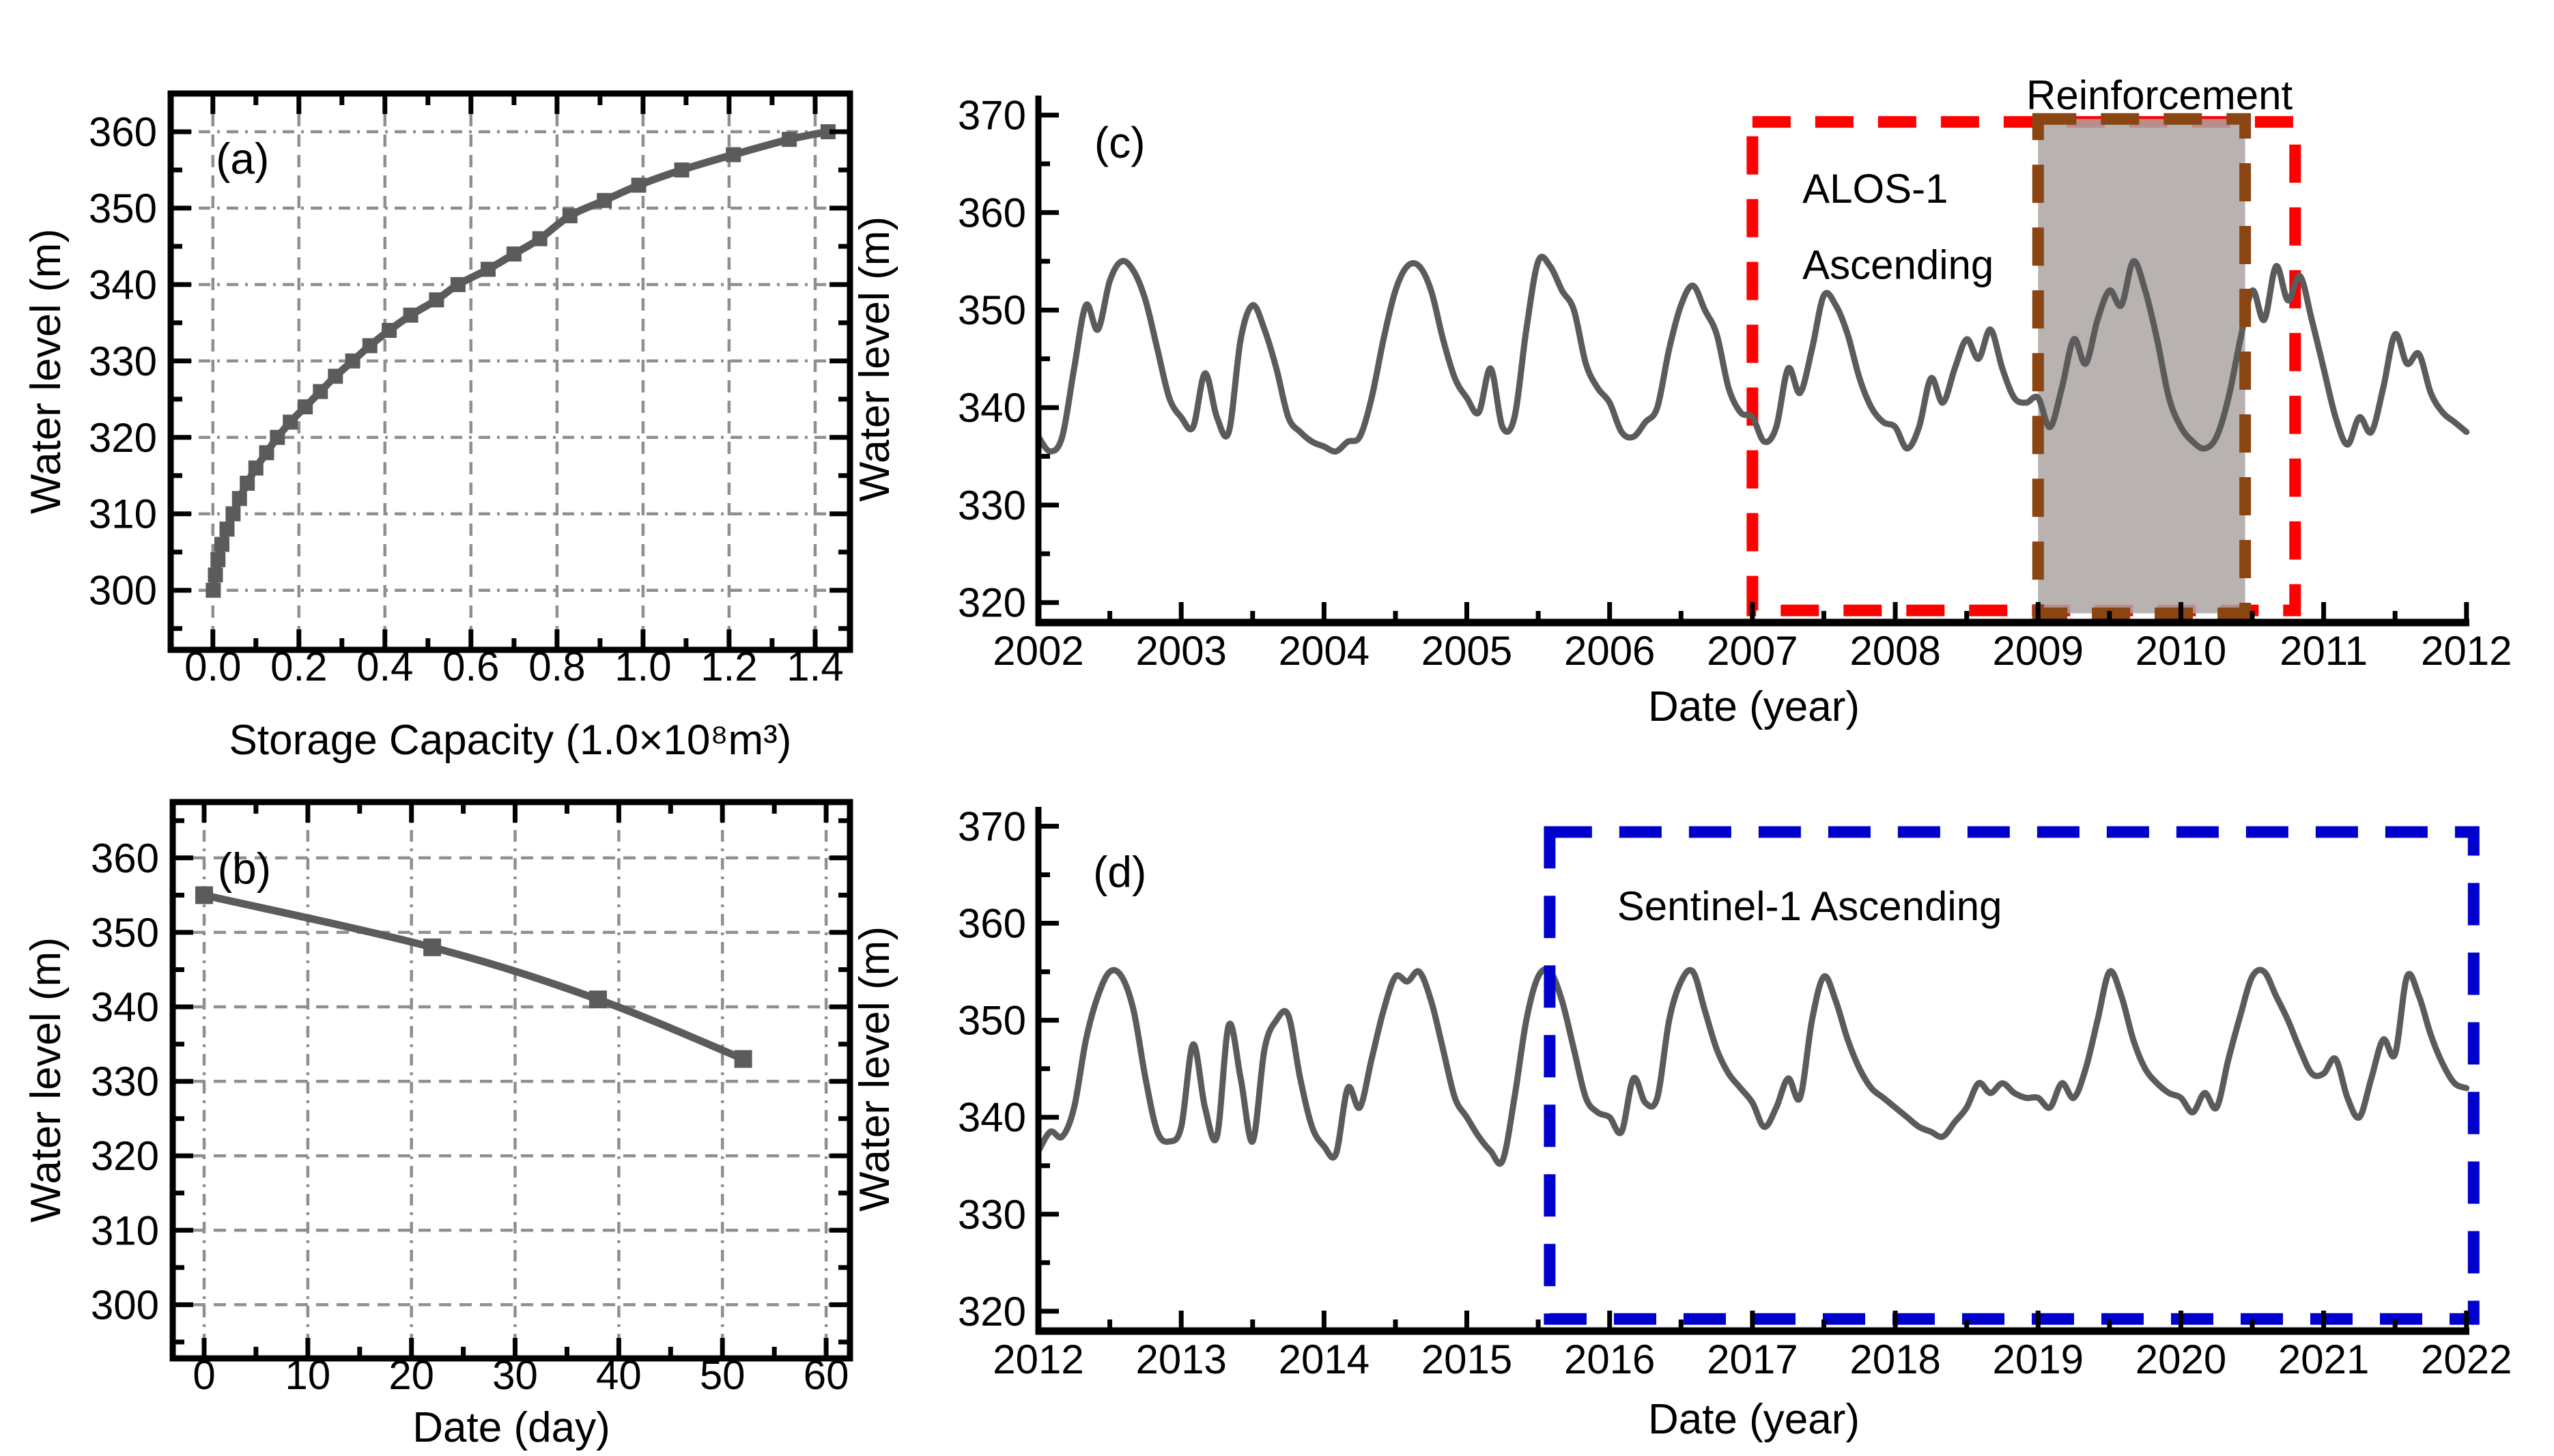 The image size is (2554, 1456). I want to click on x-tick-label: 2019, so click(2039, 1359).